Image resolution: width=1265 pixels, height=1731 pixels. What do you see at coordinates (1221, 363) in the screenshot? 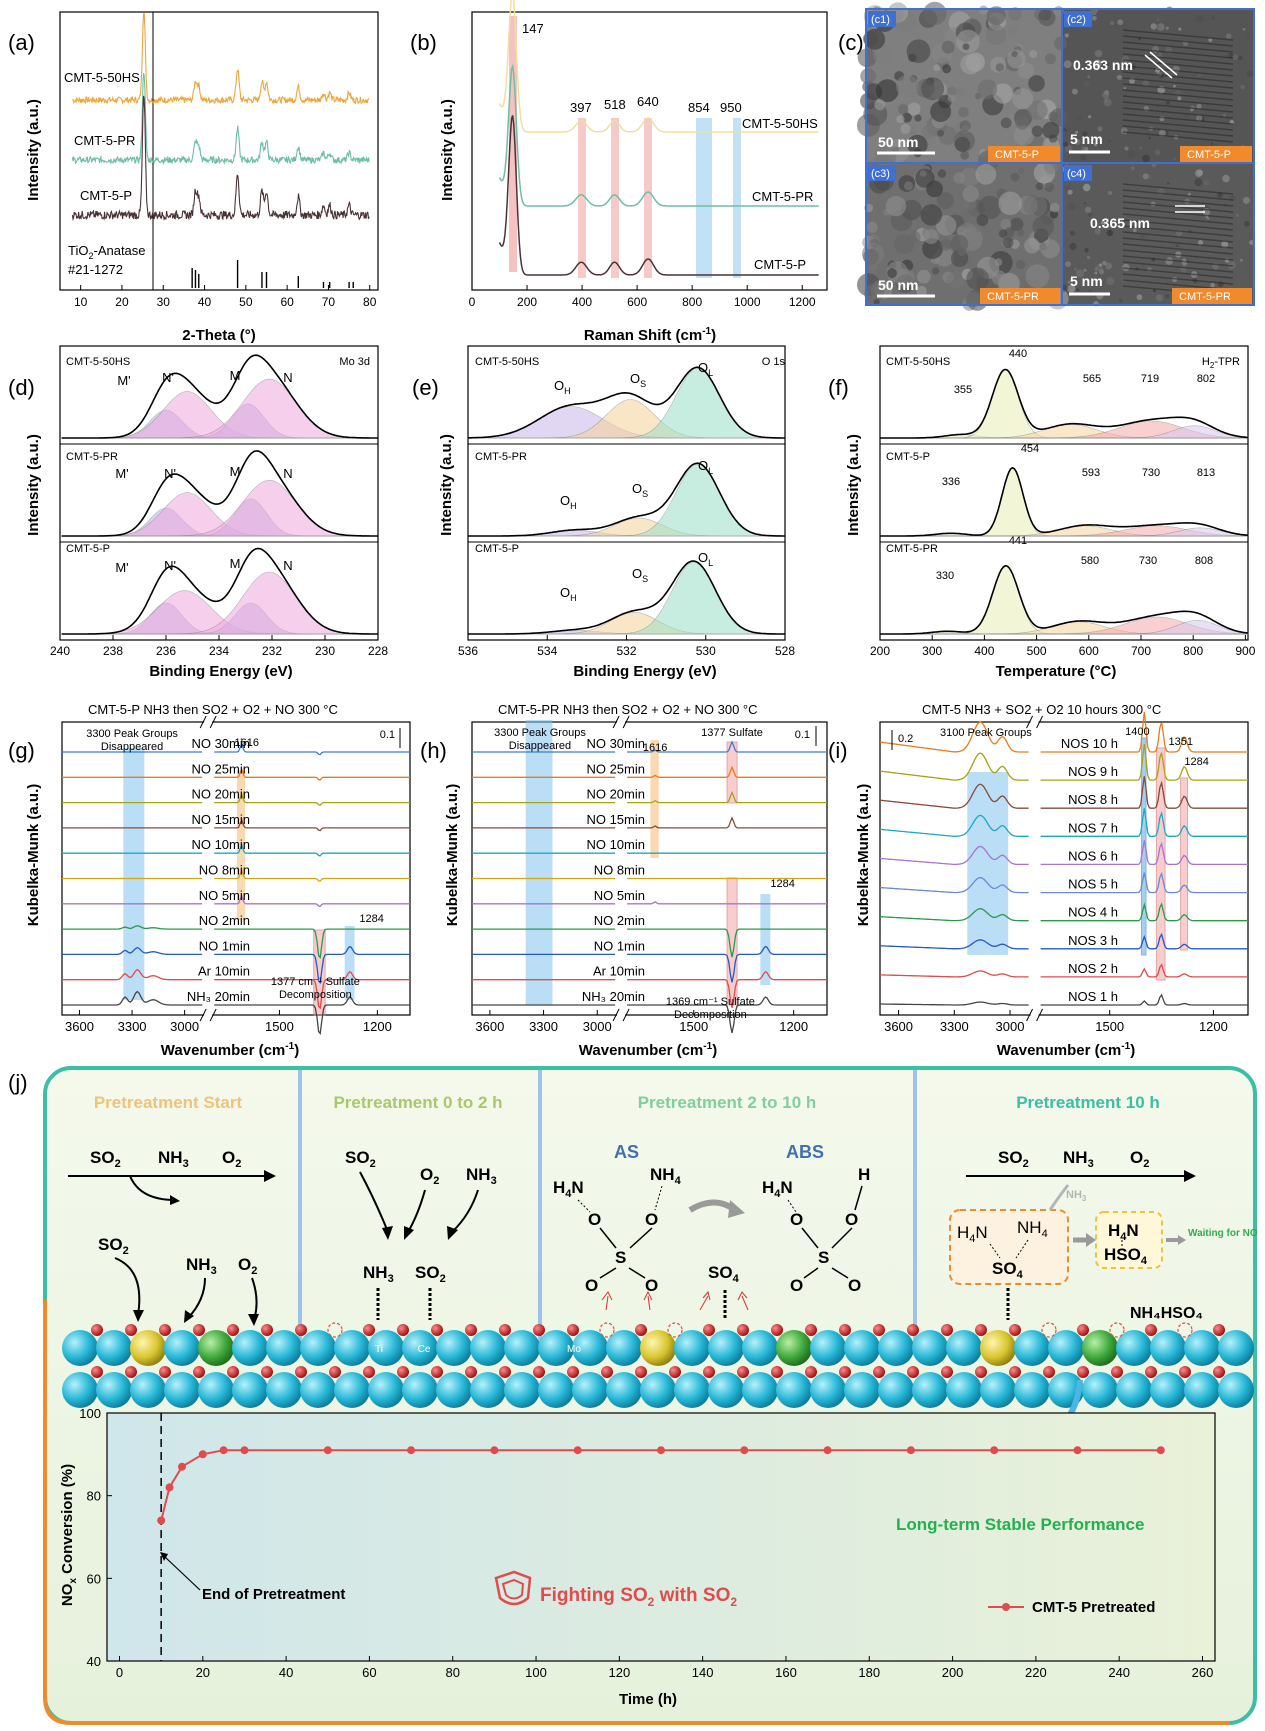
I see `panel-f-region: H2-TPR` at bounding box center [1221, 363].